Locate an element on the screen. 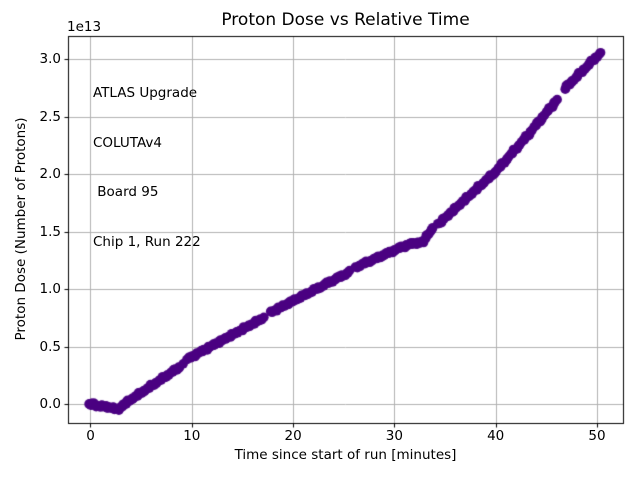  y-tick-label: 2.5 is located at coordinates (50, 116).